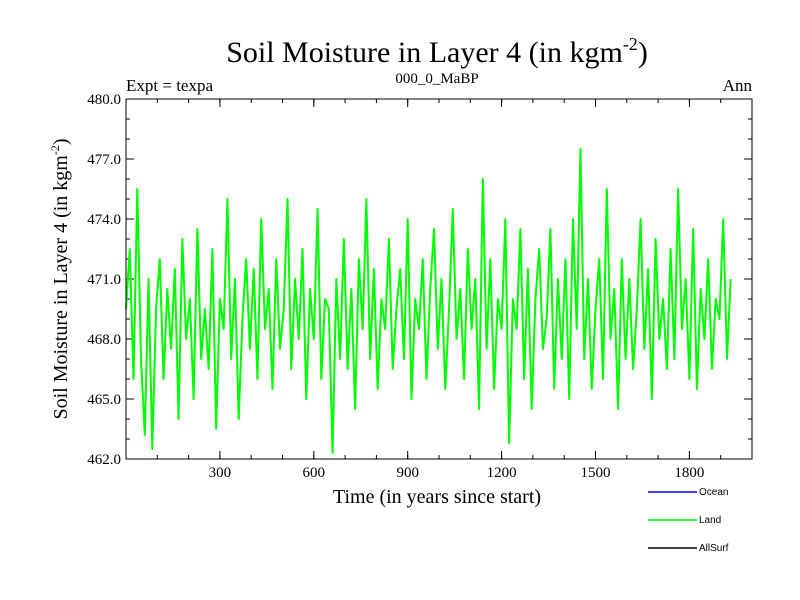 The image size is (800, 600). Describe the element at coordinates (169, 85) in the screenshot. I see `subtitle-left: Expt = texpa` at that location.